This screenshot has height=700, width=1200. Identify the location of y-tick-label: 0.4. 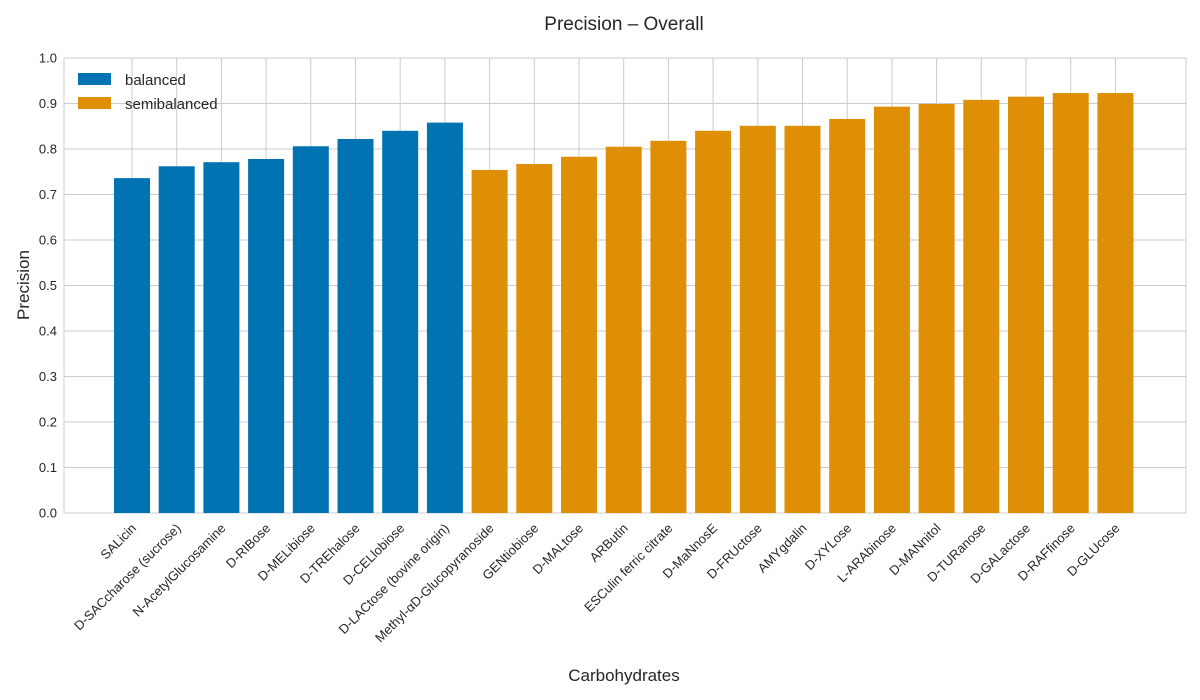
(48, 331).